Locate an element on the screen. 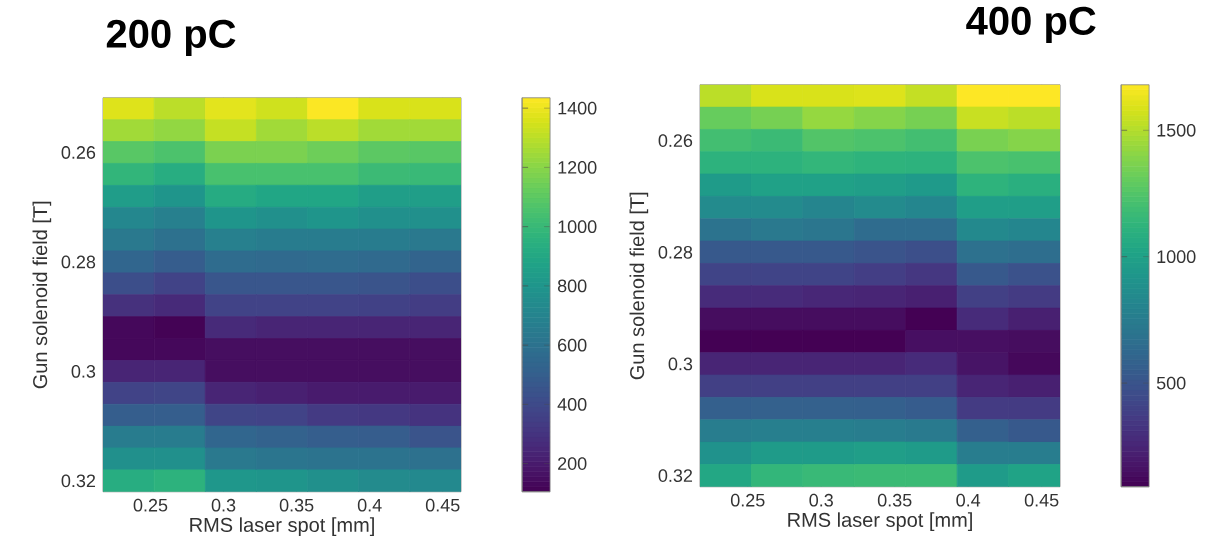 Image resolution: width=1214 pixels, height=558 pixels. color-bar-label: 1400 is located at coordinates (577, 108).